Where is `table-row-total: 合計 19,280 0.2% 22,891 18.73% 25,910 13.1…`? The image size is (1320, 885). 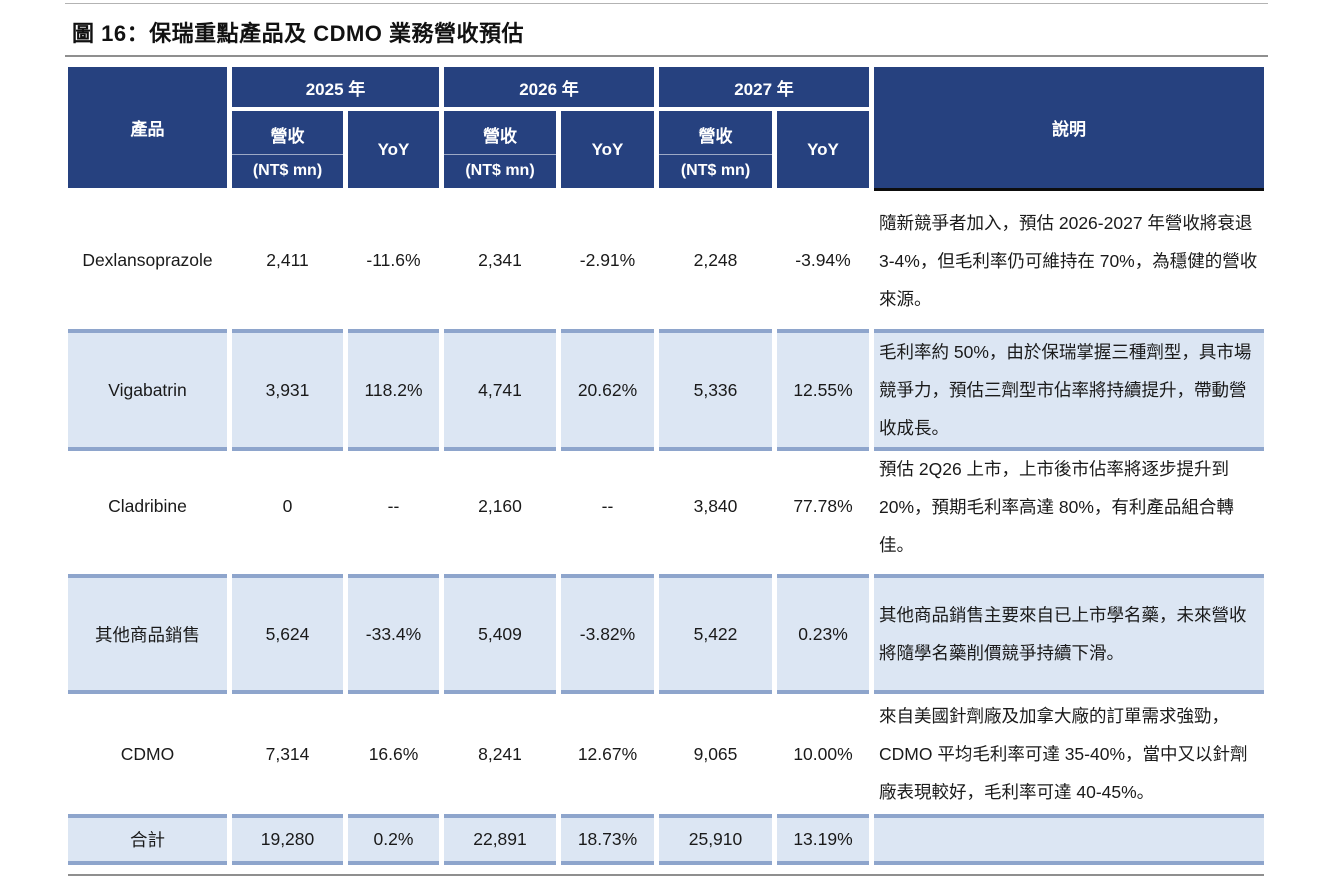 table-row-total: 合計 19,280 0.2% 22,891 18.73% 25,910 13.1… is located at coordinates (666, 839).